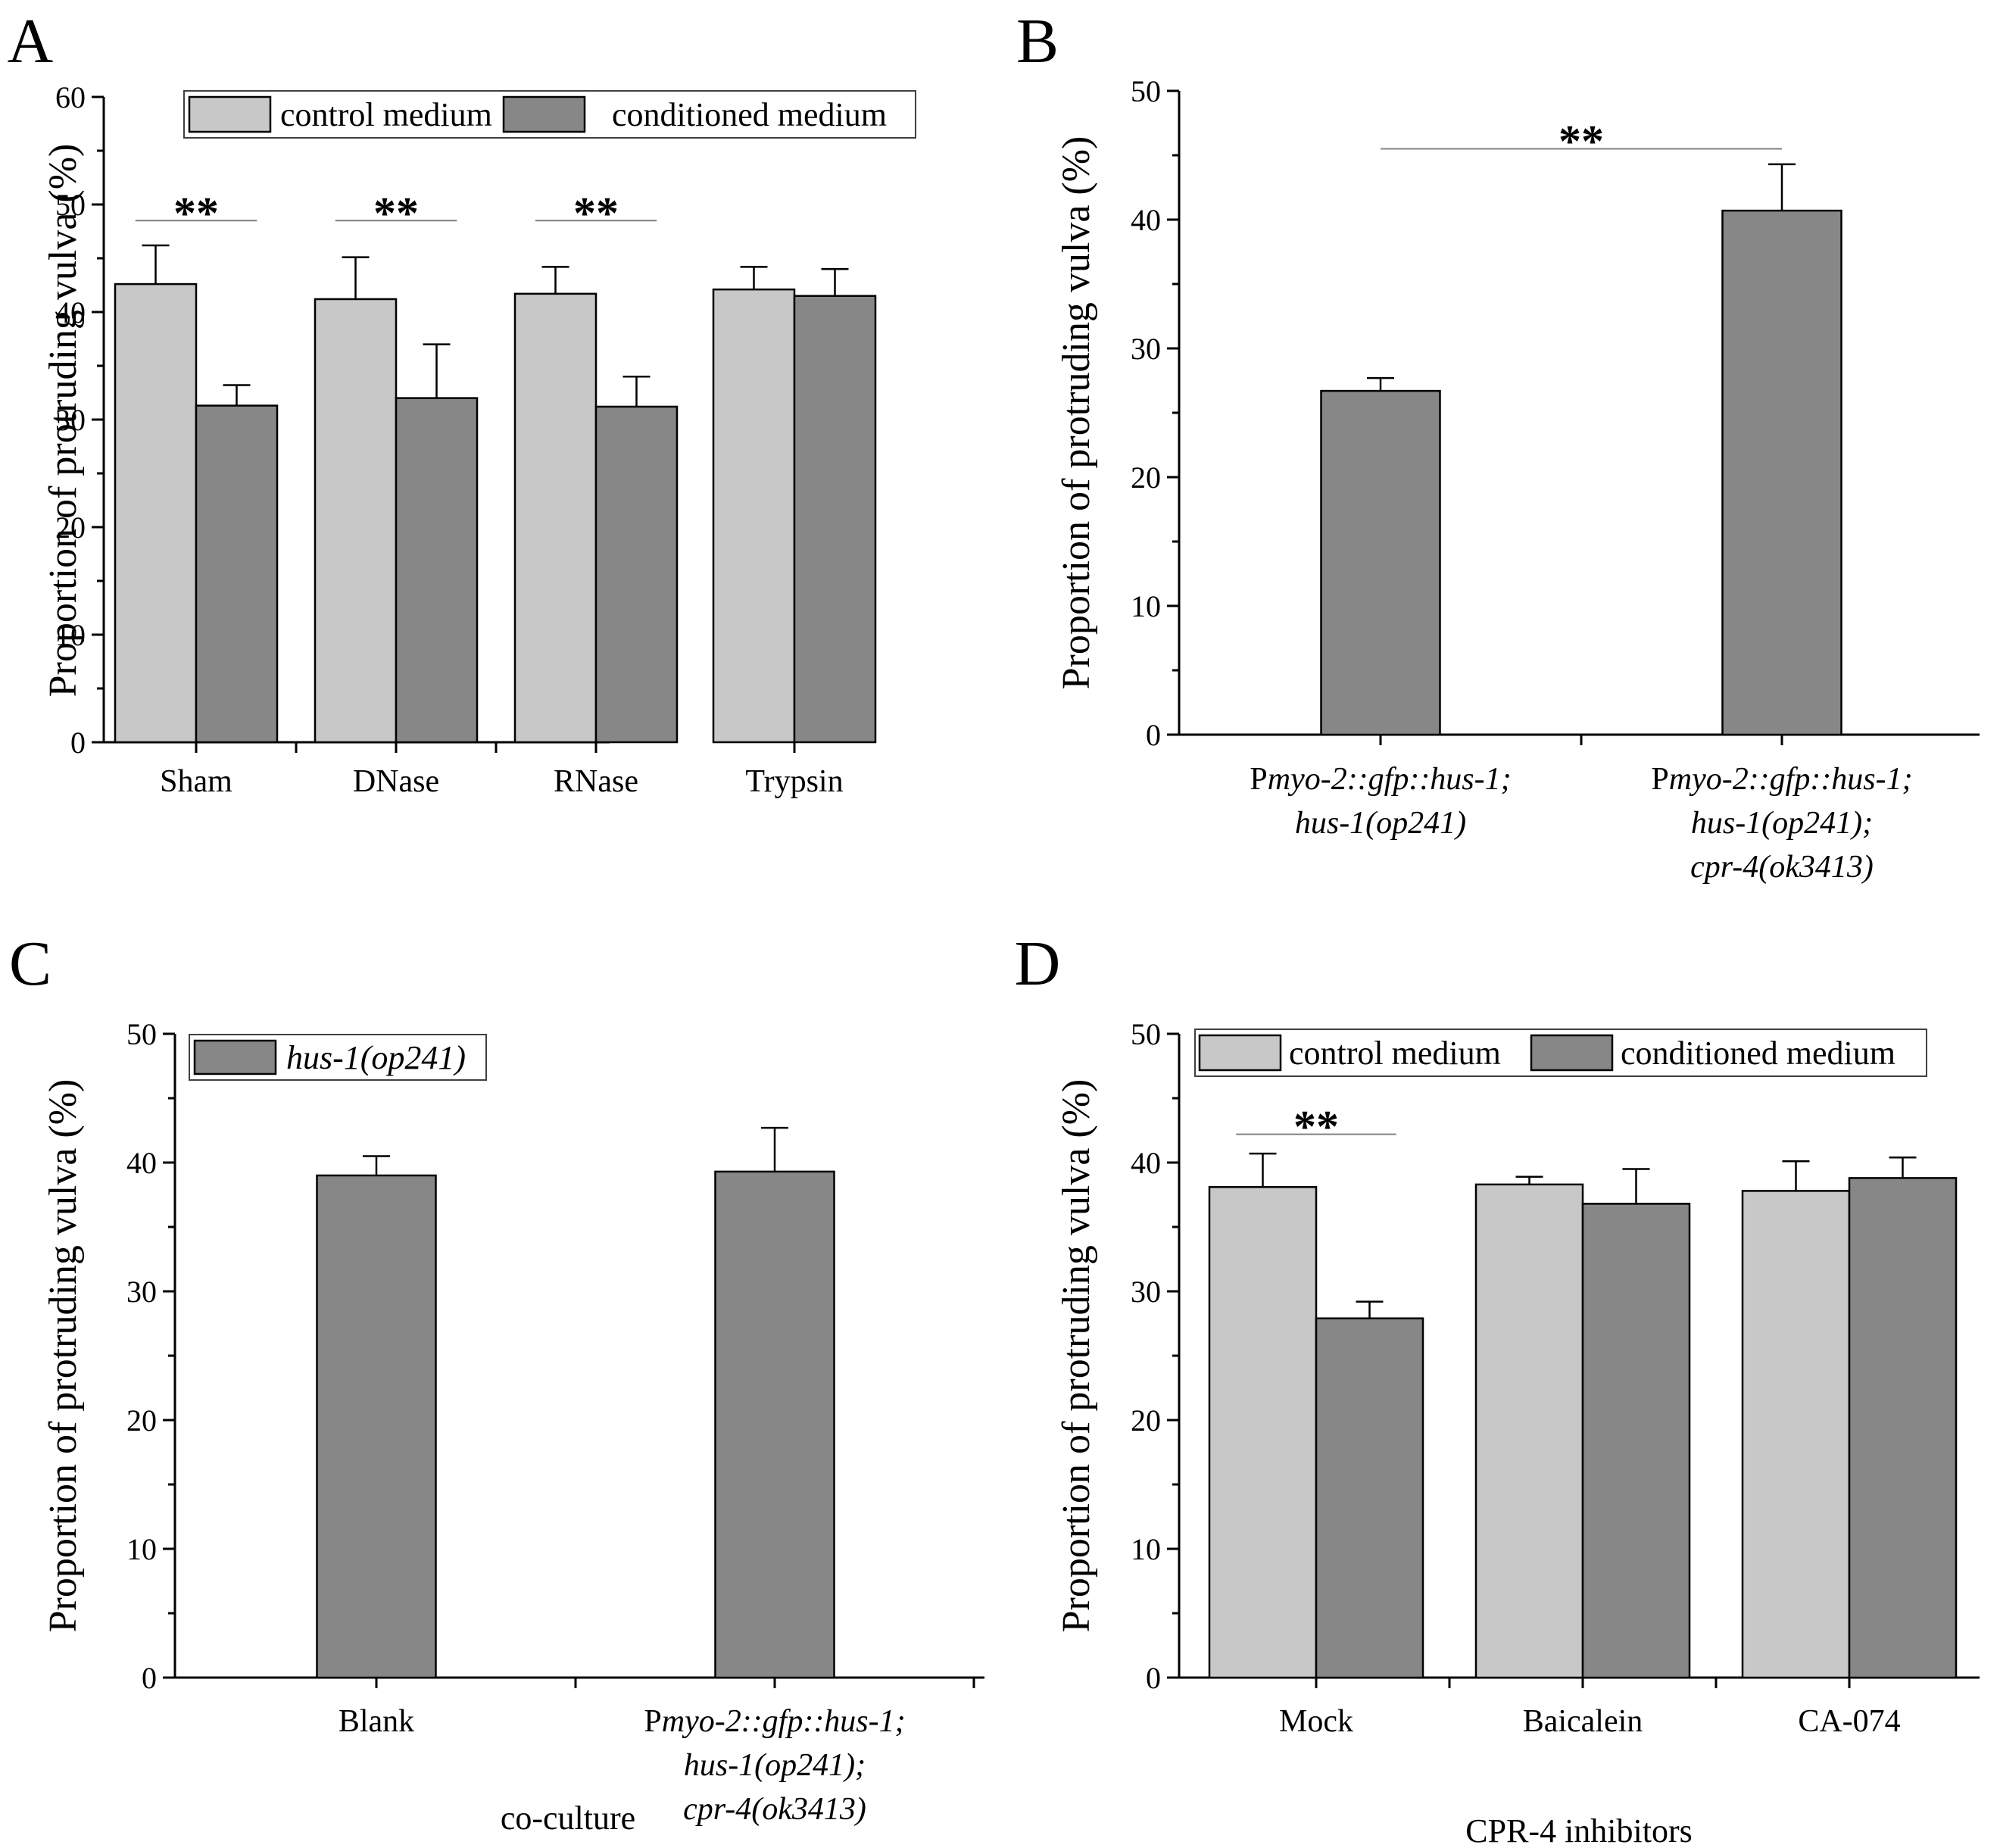 The width and height of the screenshot is (2000, 1848). What do you see at coordinates (1579, 1830) in the screenshot?
I see `x-axis-label: CPR-4 inhibitors` at bounding box center [1579, 1830].